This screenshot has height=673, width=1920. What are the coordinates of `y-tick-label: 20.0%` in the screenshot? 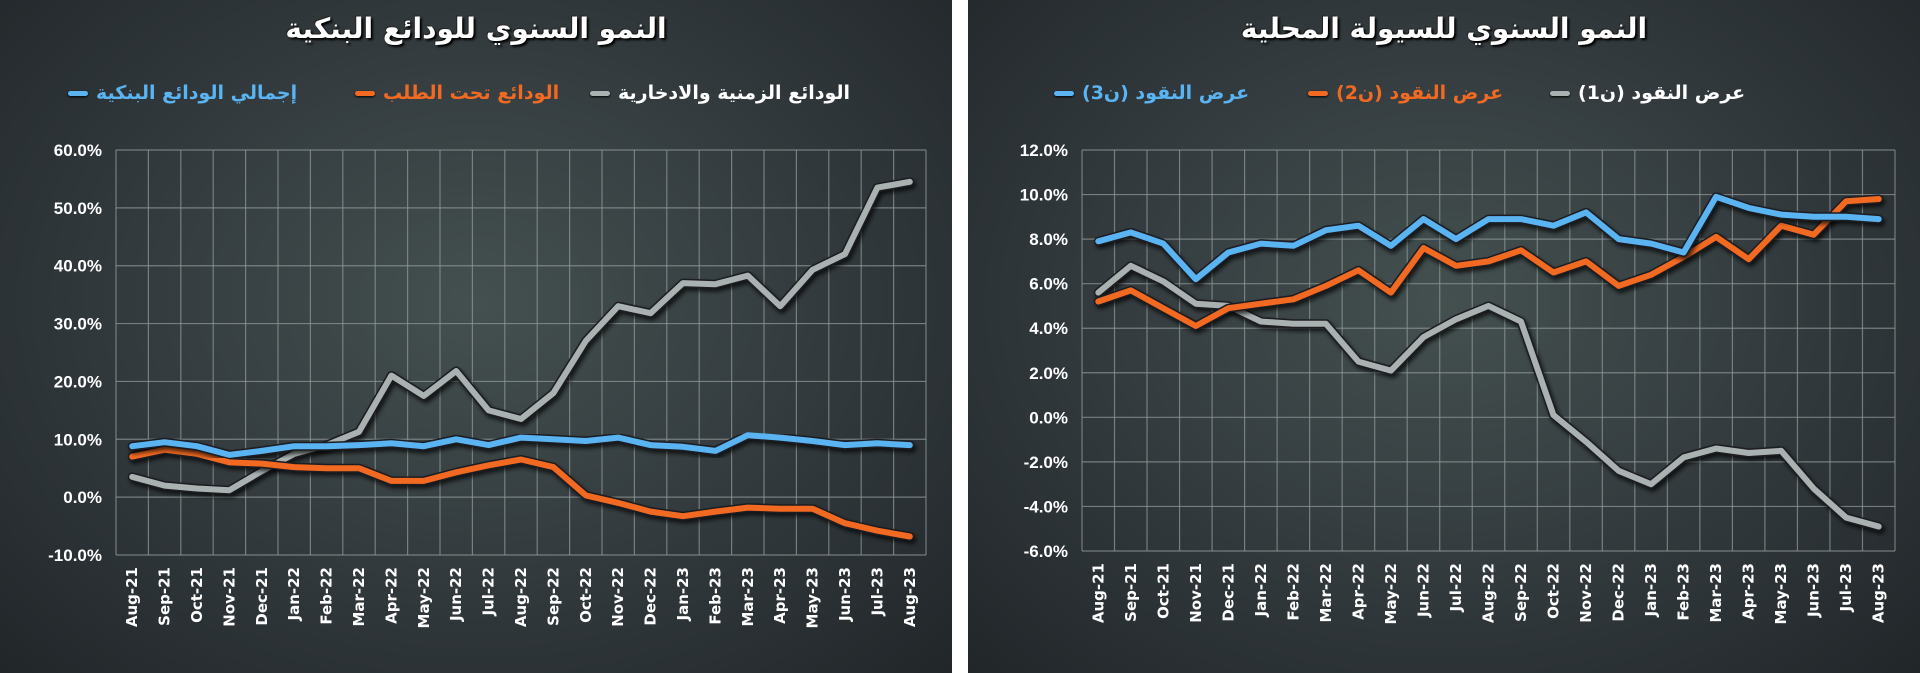 It's located at (78, 381).